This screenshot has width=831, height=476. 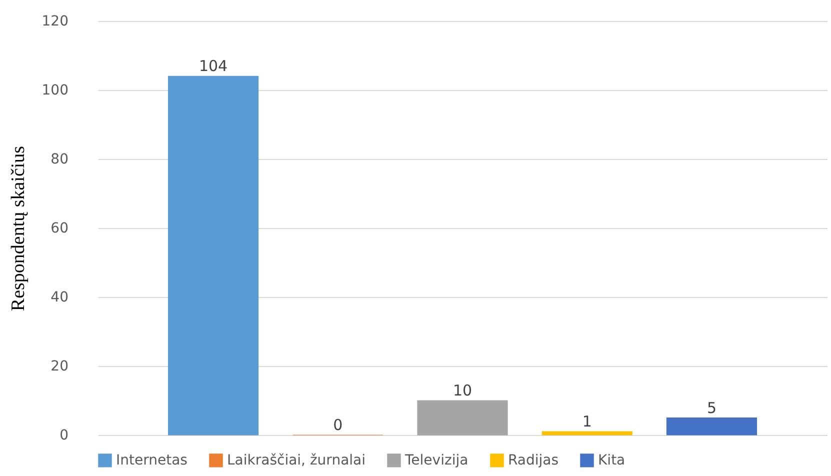 I want to click on y-axis-title: Respondentų skaičius, so click(x=18, y=229).